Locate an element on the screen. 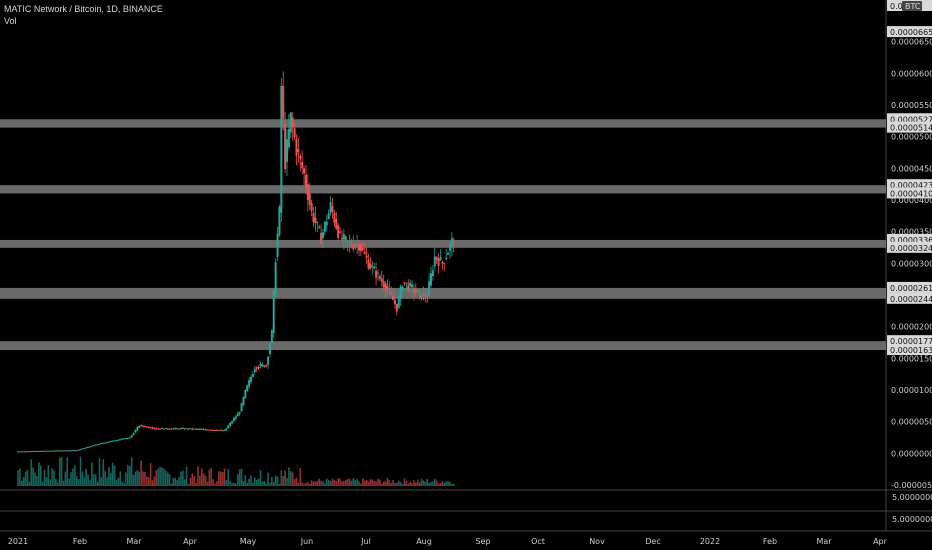 The image size is (932, 550). time-tick-label: May is located at coordinates (248, 541).